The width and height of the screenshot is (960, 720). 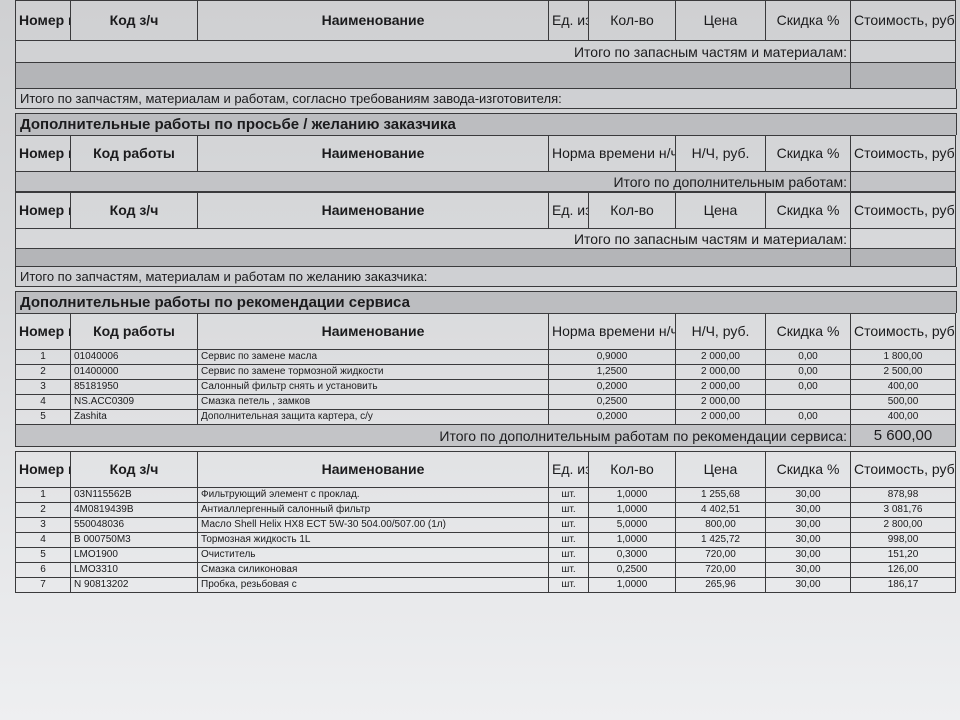 What do you see at coordinates (373, 585) in the screenshot?
I see `cell-name: Пробка, резьбовая с` at bounding box center [373, 585].